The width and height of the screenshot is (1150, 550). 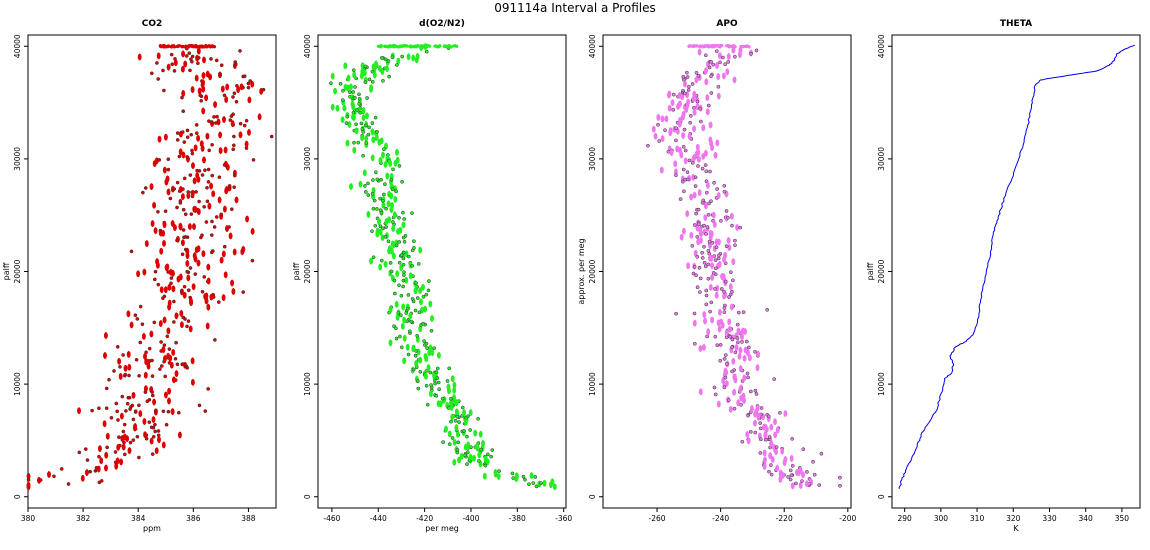 I want to click on x-tick-label: 350, so click(x=1122, y=518).